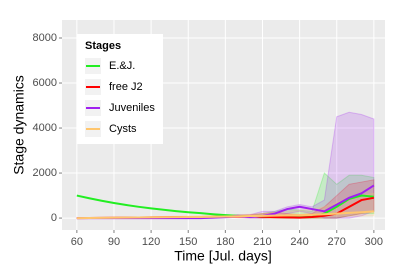  Describe the element at coordinates (126, 87) in the screenshot. I see `legend-label: free J2` at that location.